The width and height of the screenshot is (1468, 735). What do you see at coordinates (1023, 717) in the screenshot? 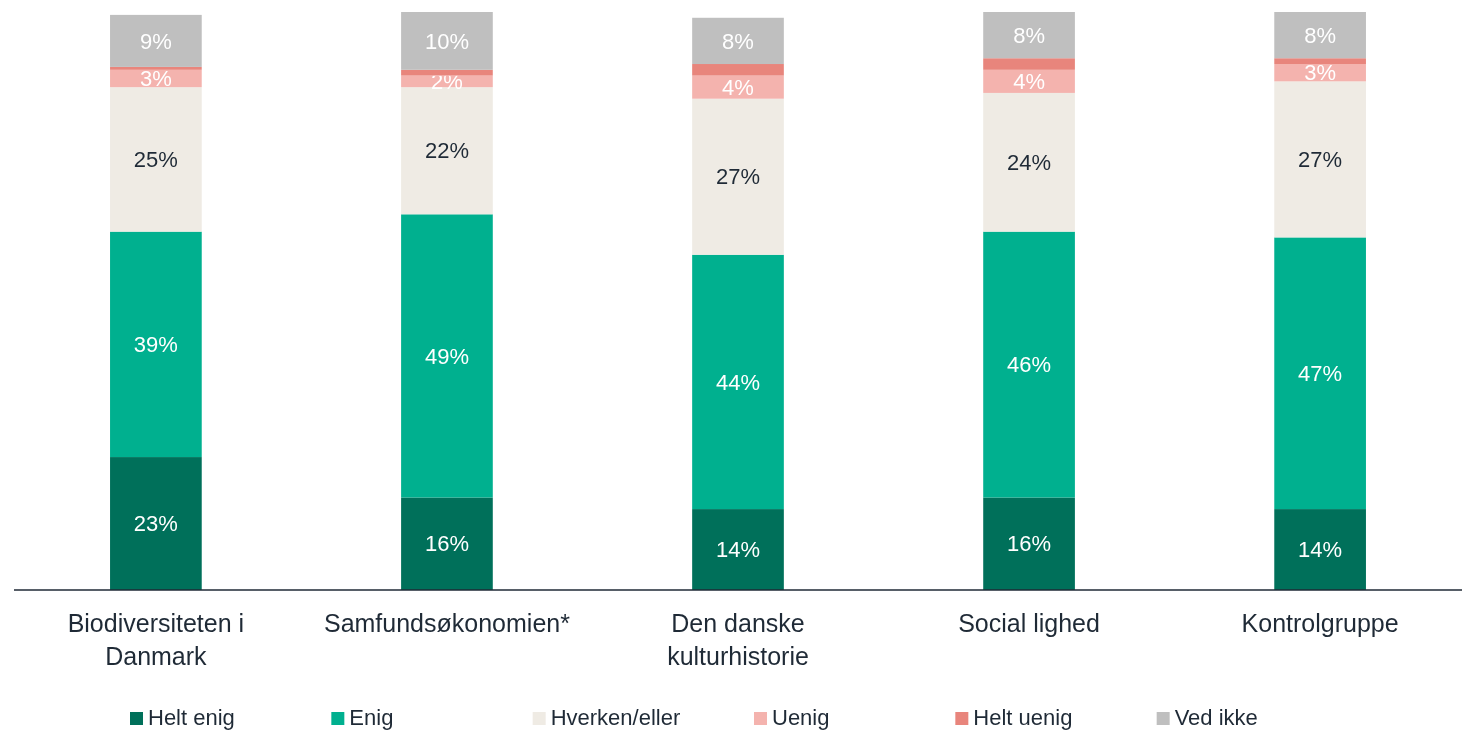
I see `legend-label: Helt uenig` at bounding box center [1023, 717].